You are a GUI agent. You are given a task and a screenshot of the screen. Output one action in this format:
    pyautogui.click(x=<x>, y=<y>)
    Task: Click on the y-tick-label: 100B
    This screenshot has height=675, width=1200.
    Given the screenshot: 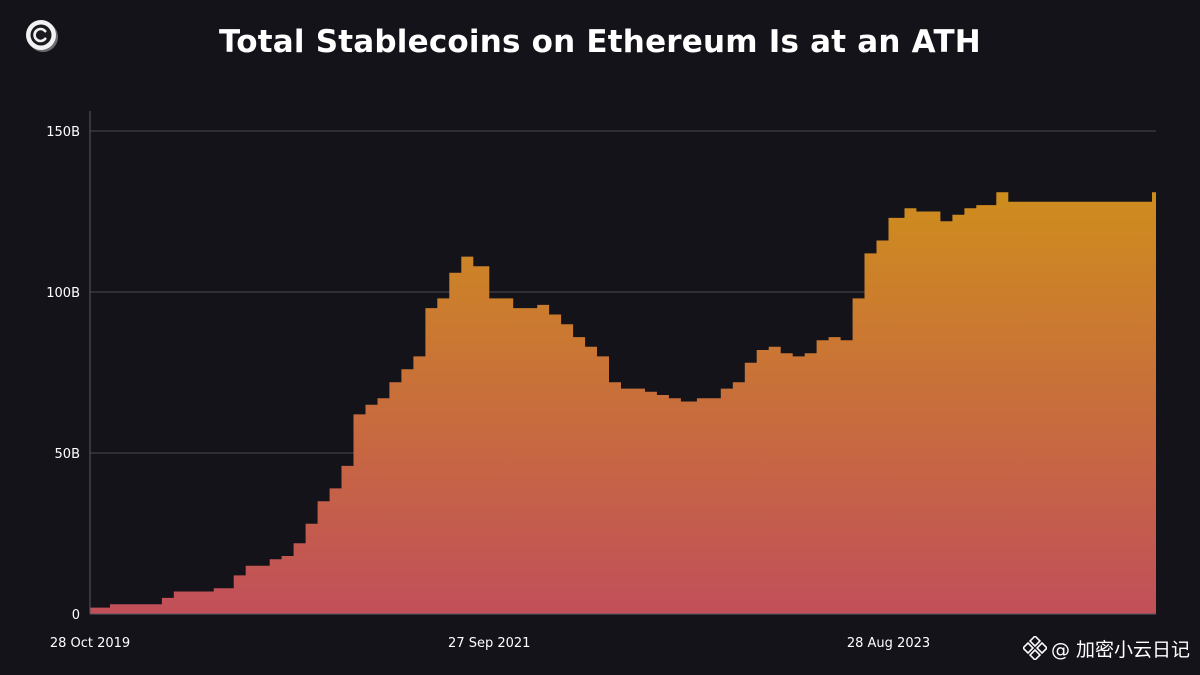 What is the action you would take?
    pyautogui.click(x=63, y=293)
    